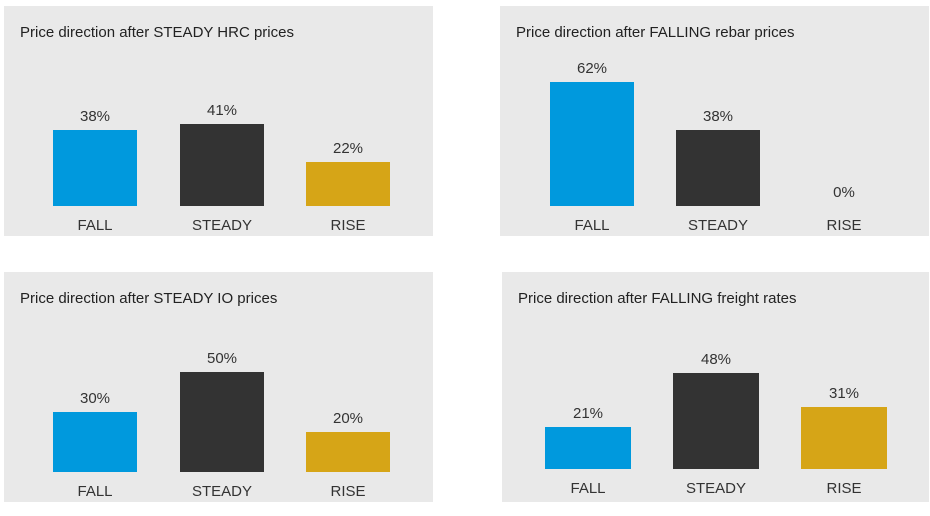 This screenshot has height=516, width=930. Describe the element at coordinates (592, 68) in the screenshot. I see `value-label: 62%` at that location.